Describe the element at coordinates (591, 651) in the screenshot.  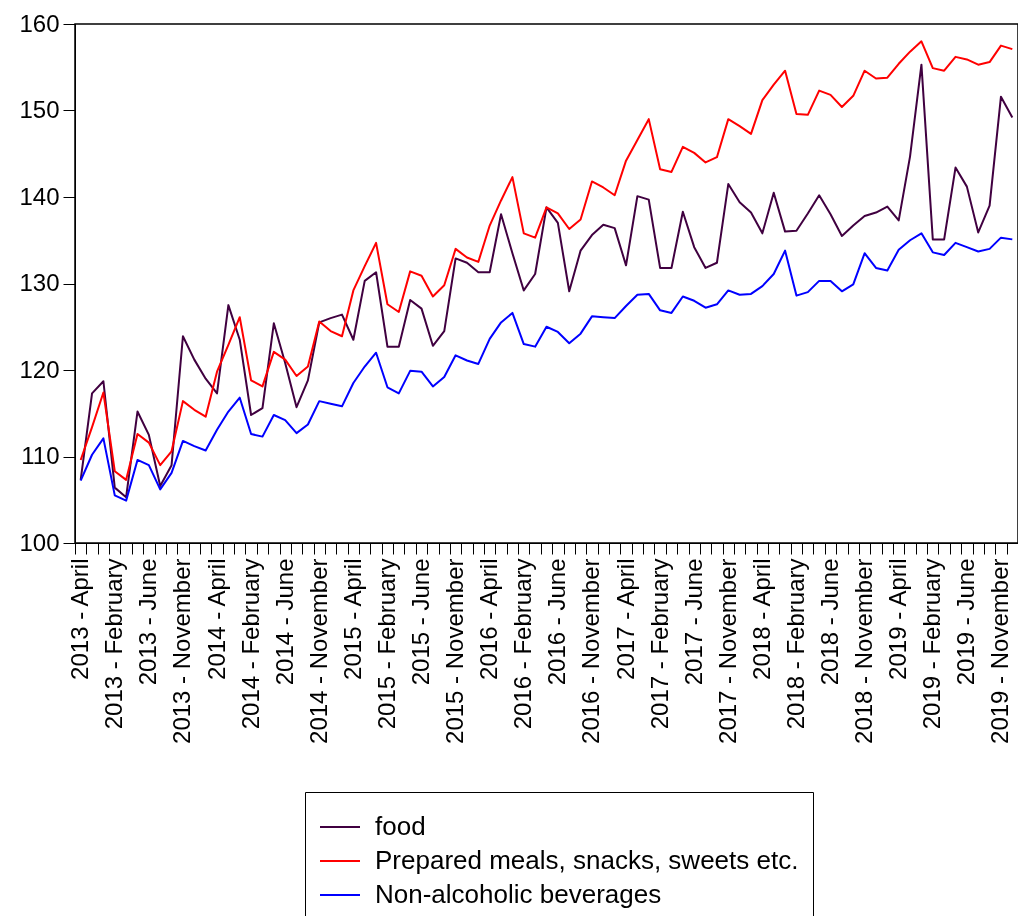
I see `x-tick-label: 2016 - November` at that location.